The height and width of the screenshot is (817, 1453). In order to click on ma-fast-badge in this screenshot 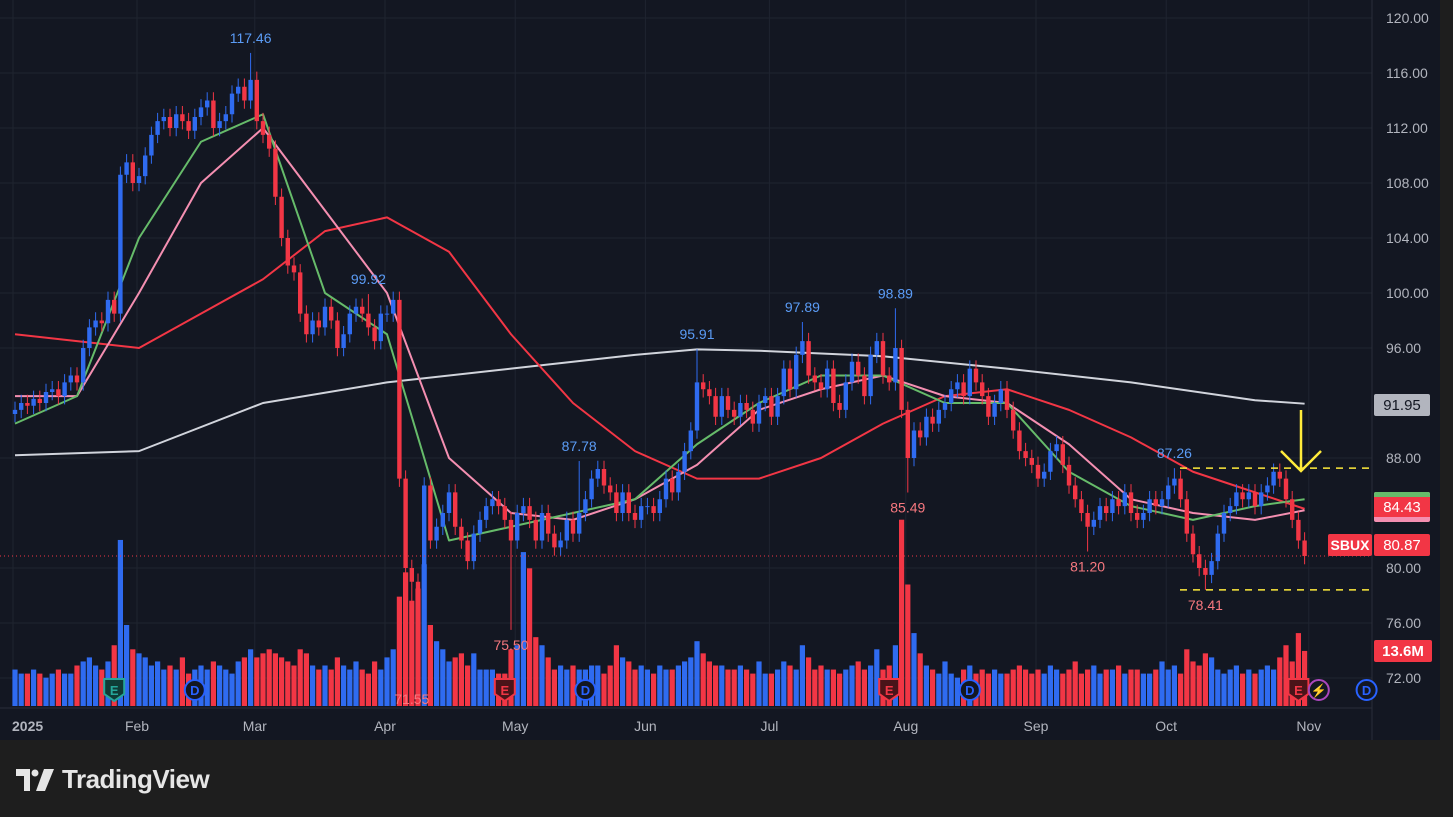, I will do `click(1402, 495)`.